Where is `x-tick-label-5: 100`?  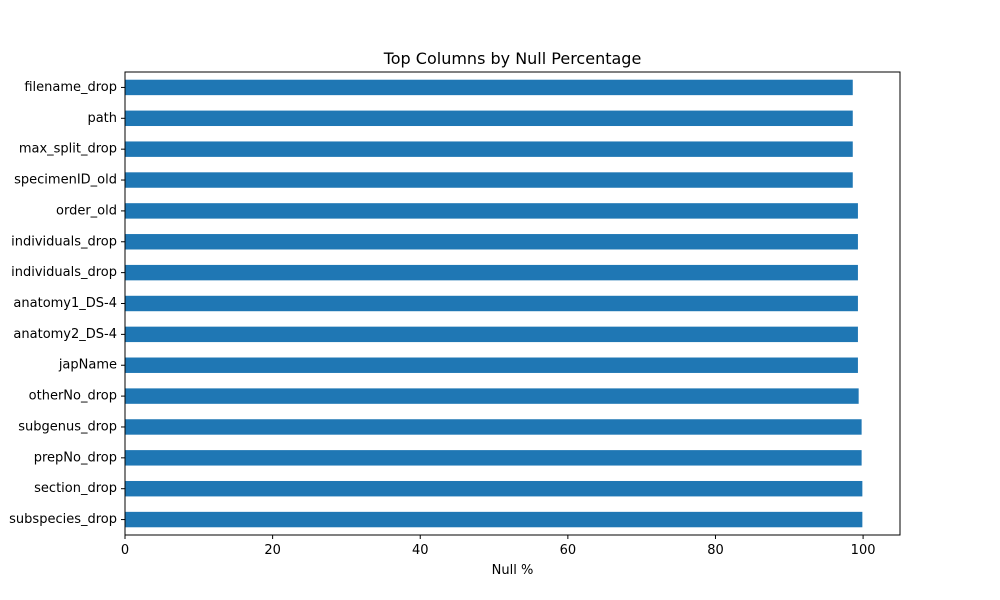
x-tick-label-5: 100 is located at coordinates (863, 550).